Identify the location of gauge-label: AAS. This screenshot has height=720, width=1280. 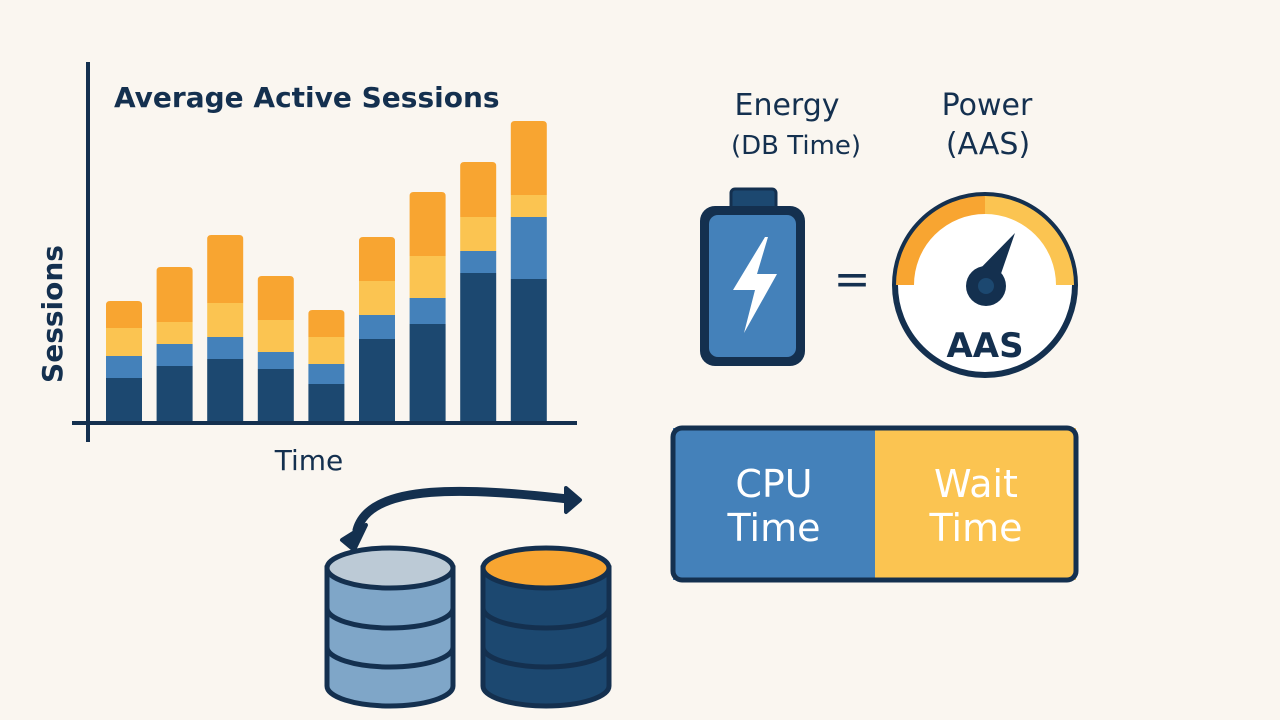
(984, 346).